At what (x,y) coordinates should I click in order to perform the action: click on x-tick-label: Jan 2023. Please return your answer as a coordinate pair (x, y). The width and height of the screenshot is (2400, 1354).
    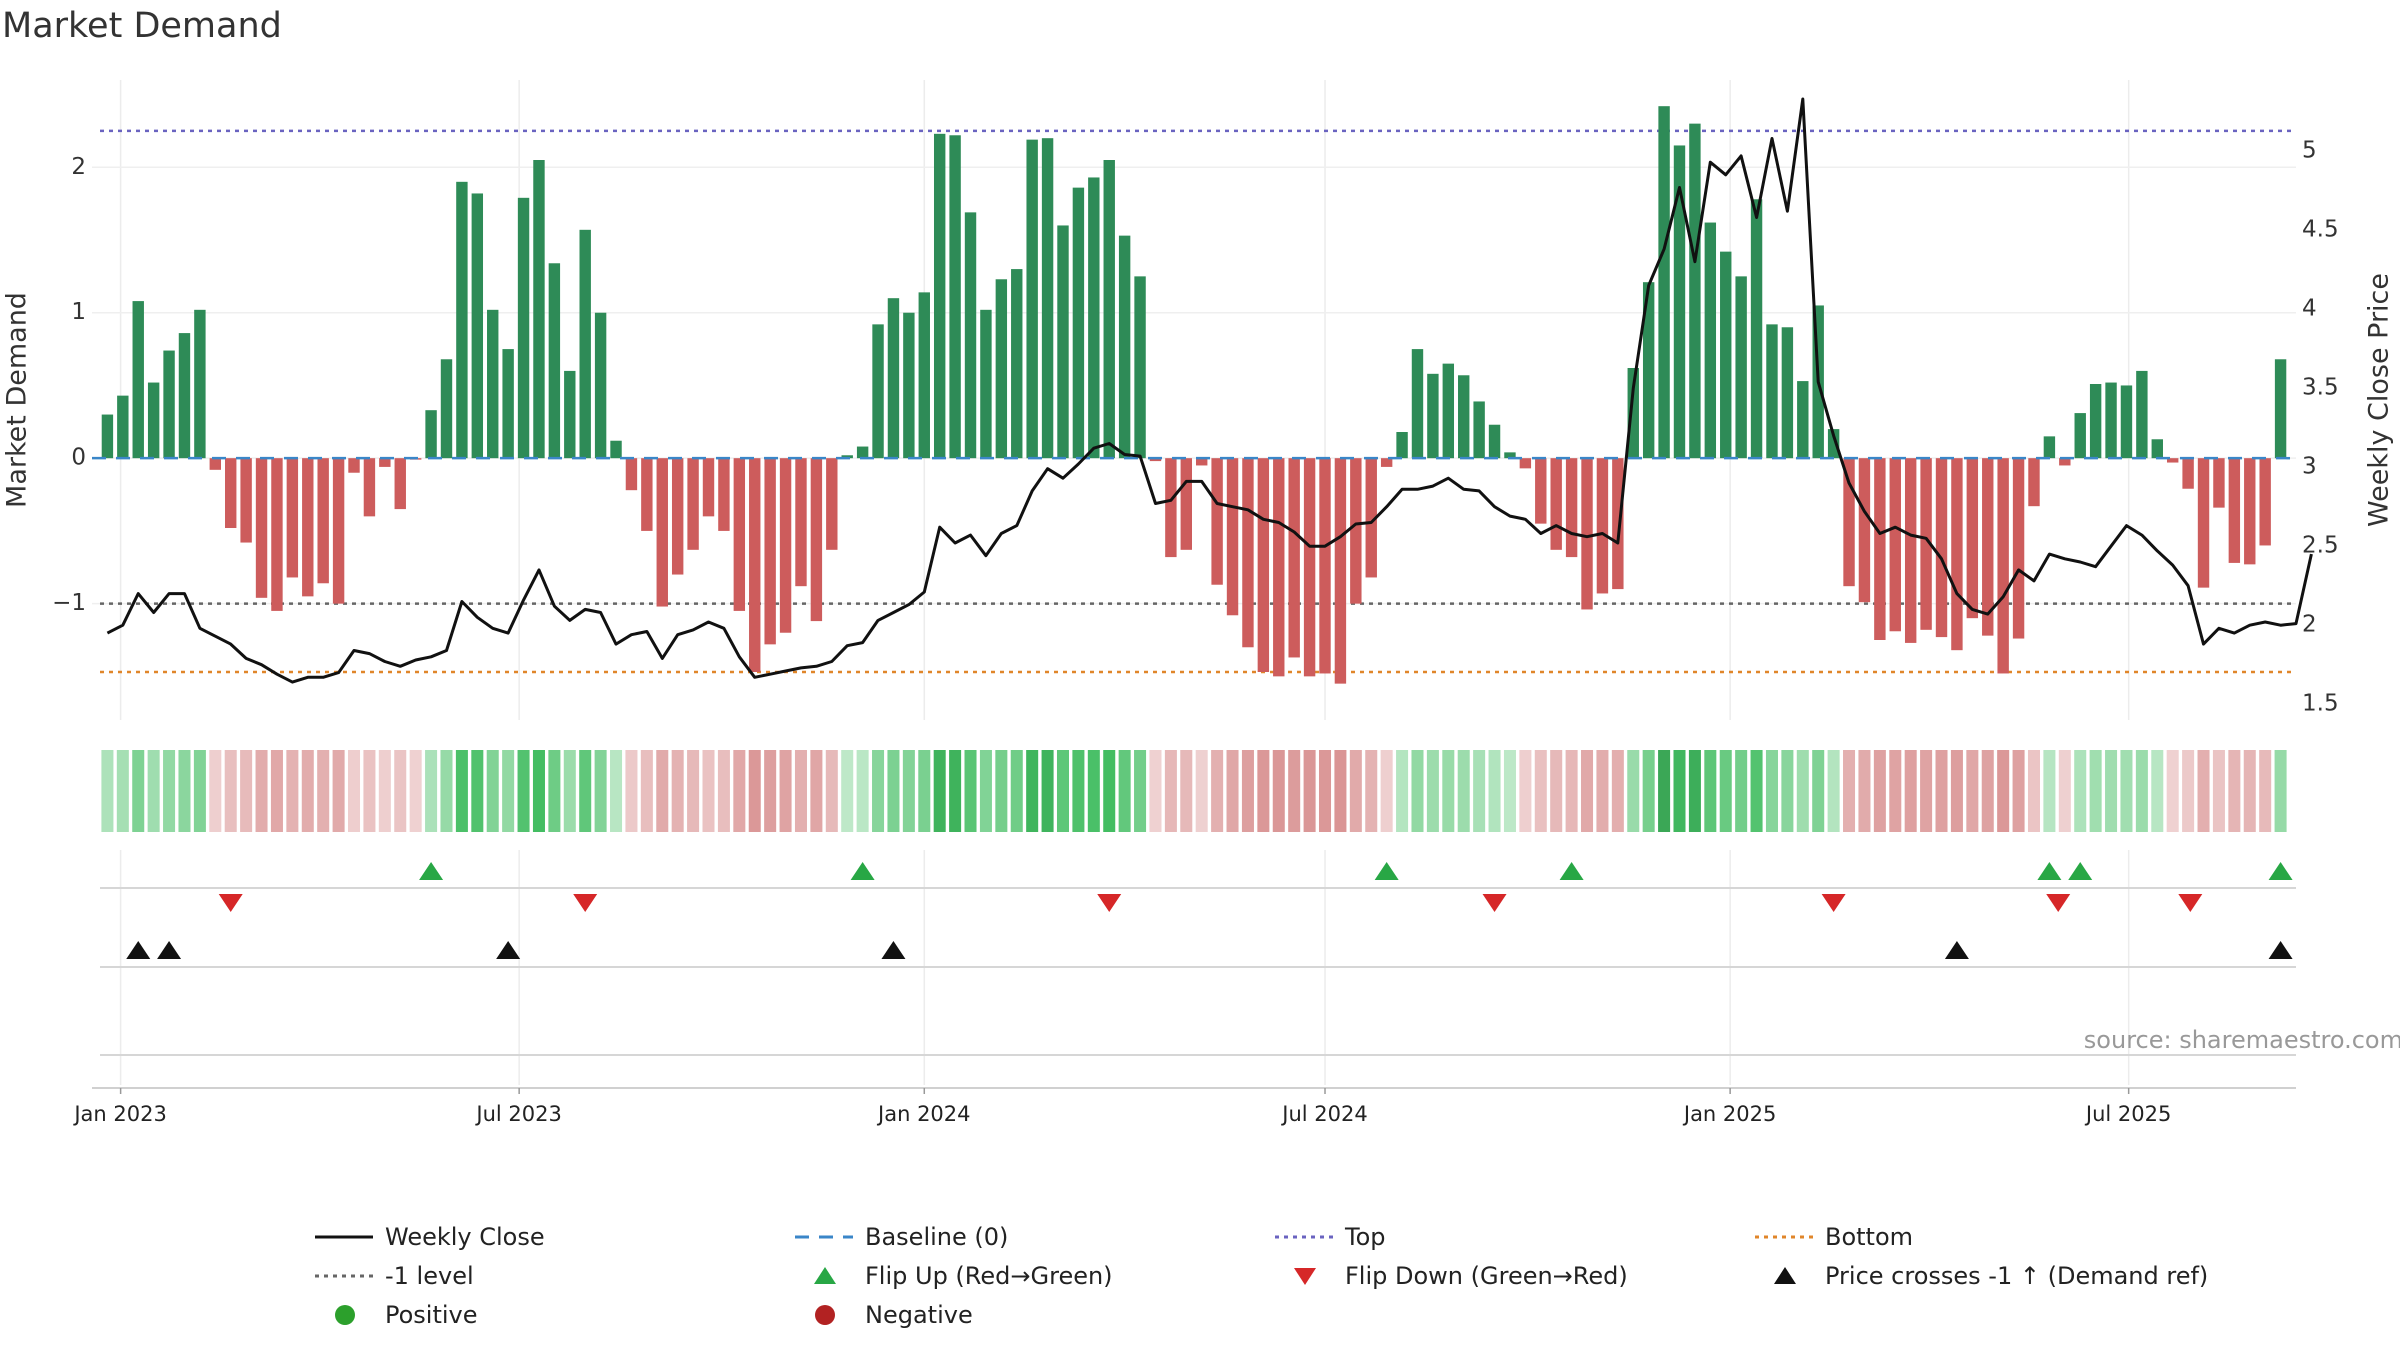
    Looking at the image, I should click on (119, 1114).